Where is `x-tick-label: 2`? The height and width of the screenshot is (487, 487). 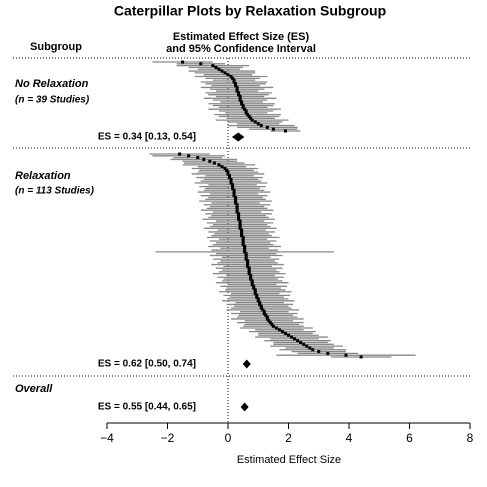 x-tick-label: 2 is located at coordinates (288, 438).